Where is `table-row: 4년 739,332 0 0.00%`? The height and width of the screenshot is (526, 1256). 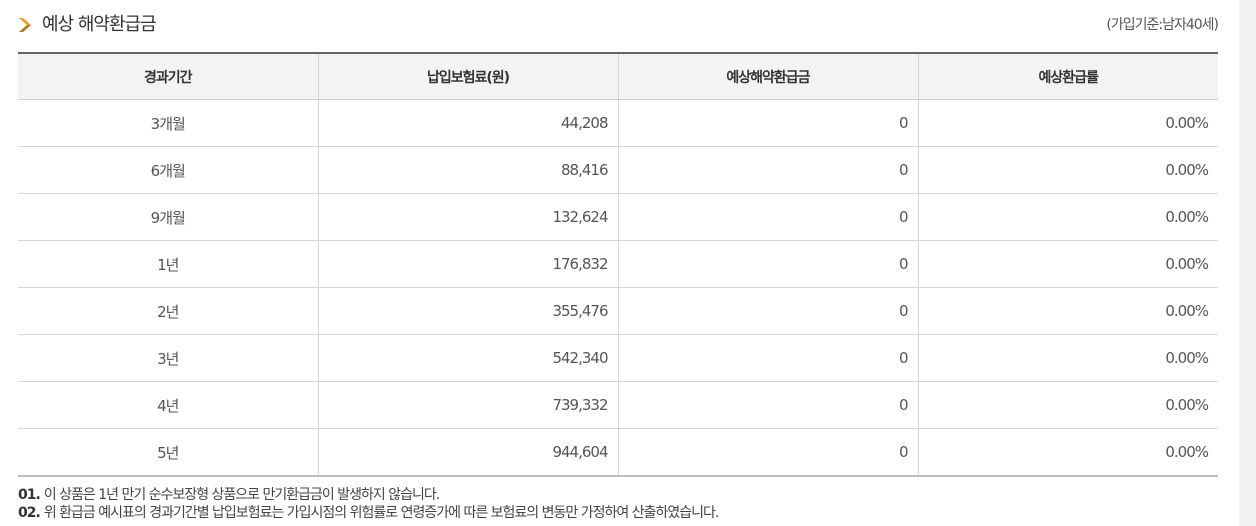
table-row: 4년 739,332 0 0.00% is located at coordinates (618, 405).